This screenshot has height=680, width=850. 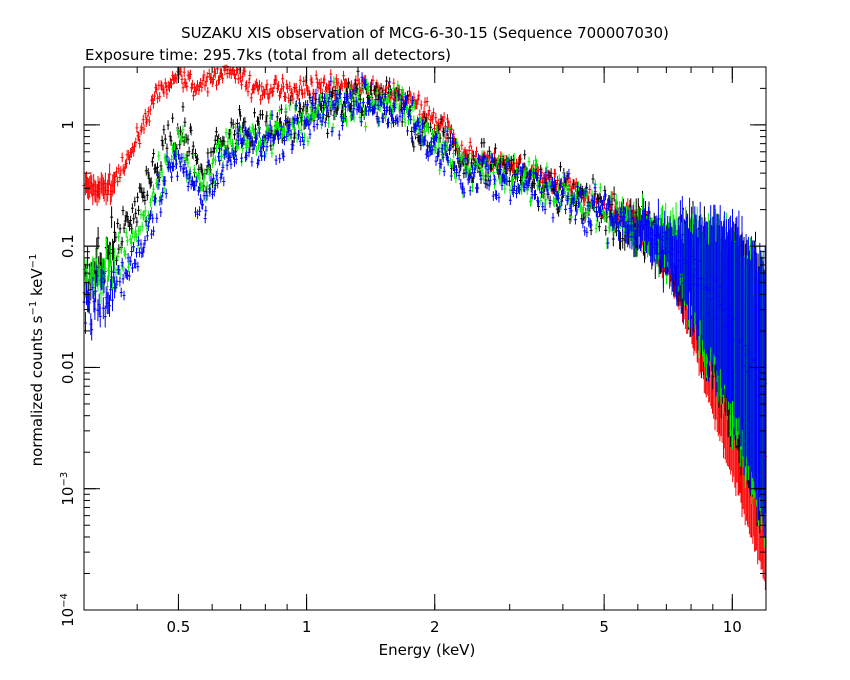 What do you see at coordinates (64, 600) in the screenshot?
I see `y-tick-exponent: −4` at bounding box center [64, 600].